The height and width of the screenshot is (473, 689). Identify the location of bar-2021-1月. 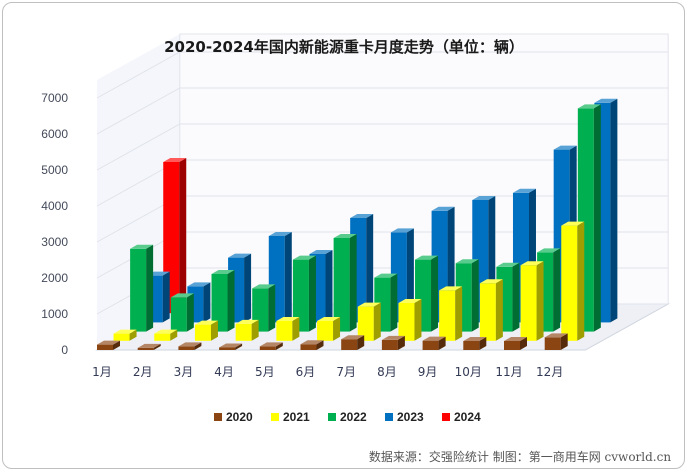
(125, 335).